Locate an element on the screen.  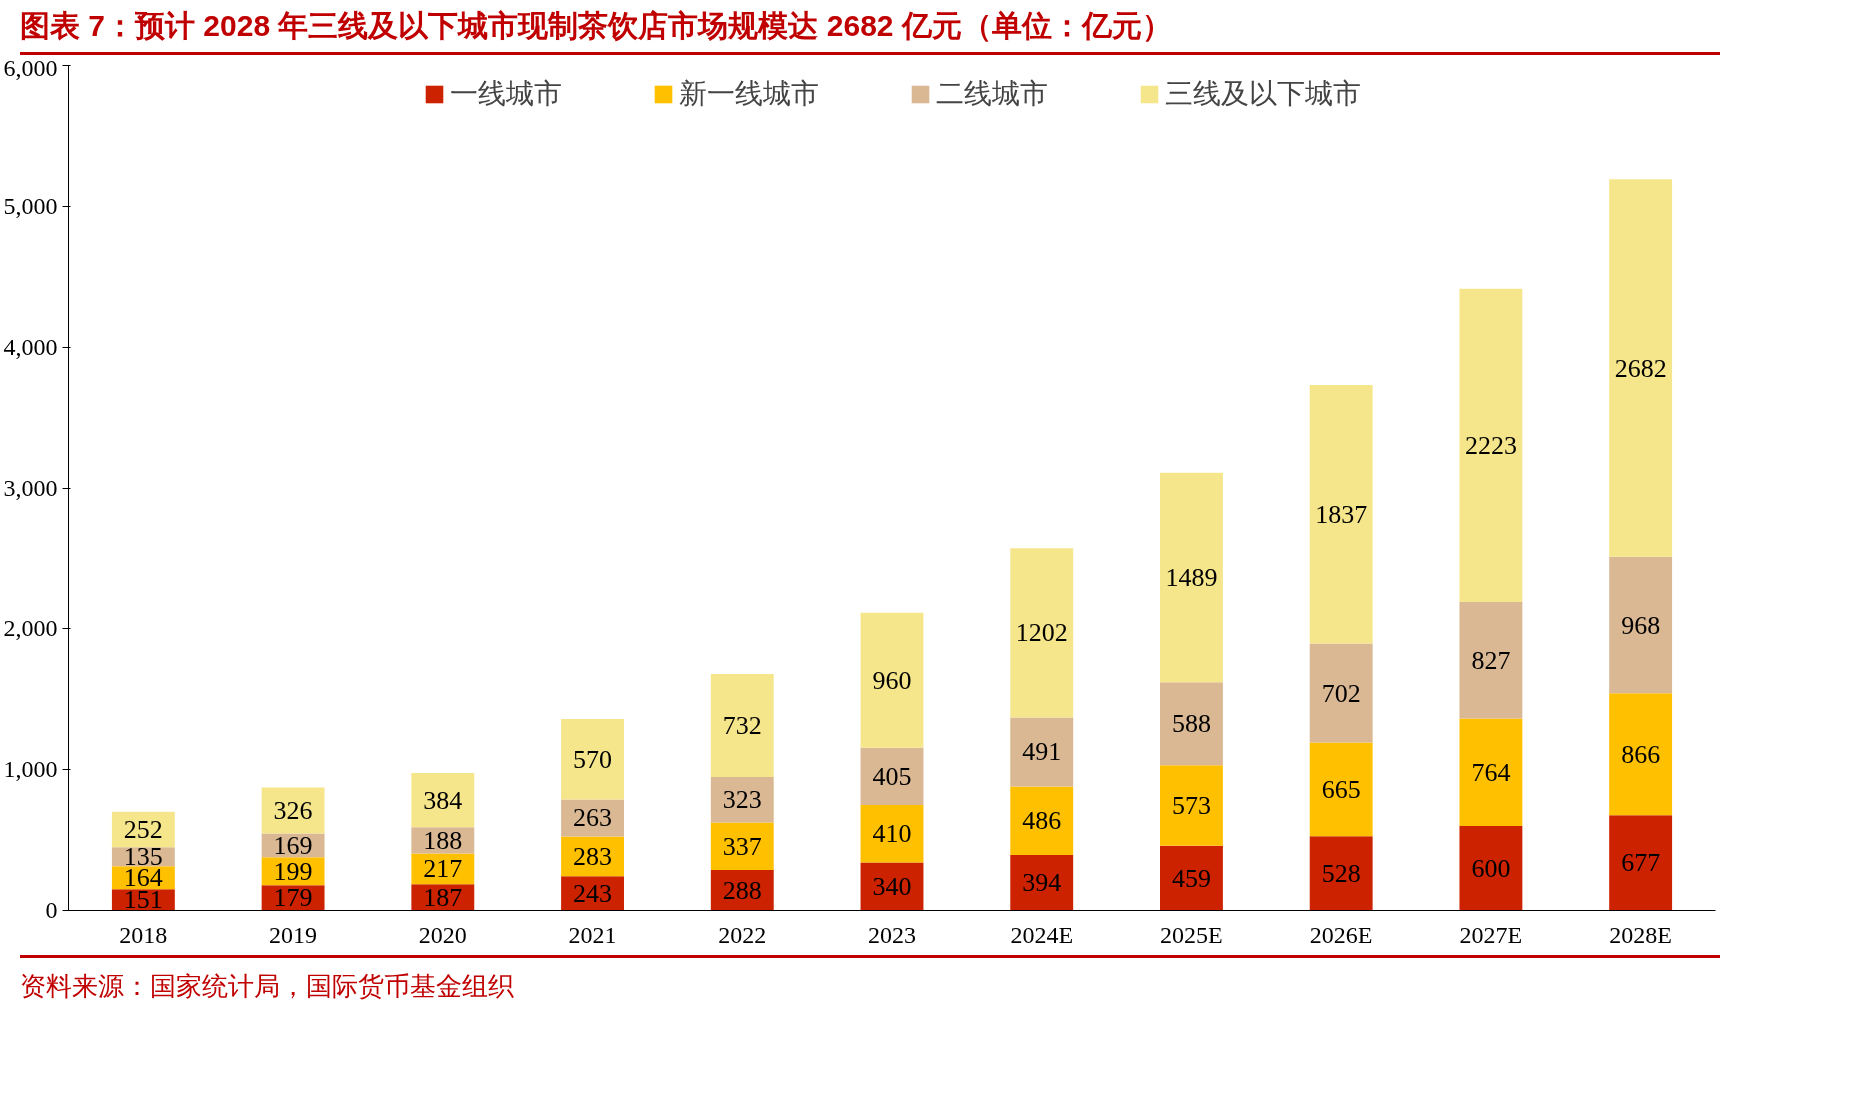
data-label: 337 is located at coordinates (742, 846).